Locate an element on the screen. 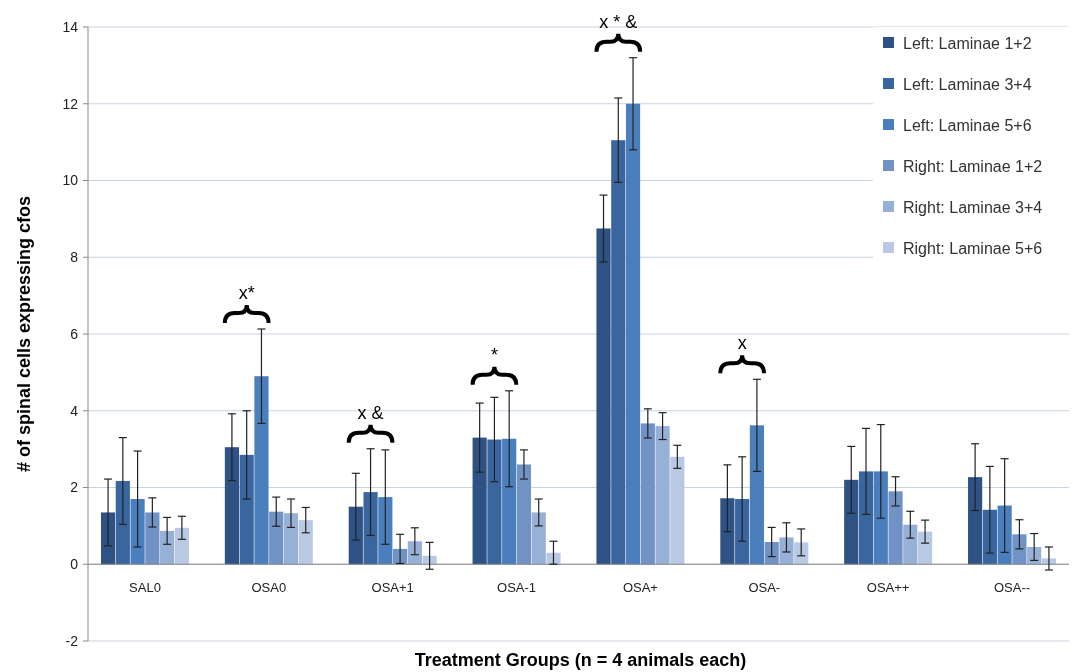  legend-label: Left: Laminae 5+6 is located at coordinates (967, 125).